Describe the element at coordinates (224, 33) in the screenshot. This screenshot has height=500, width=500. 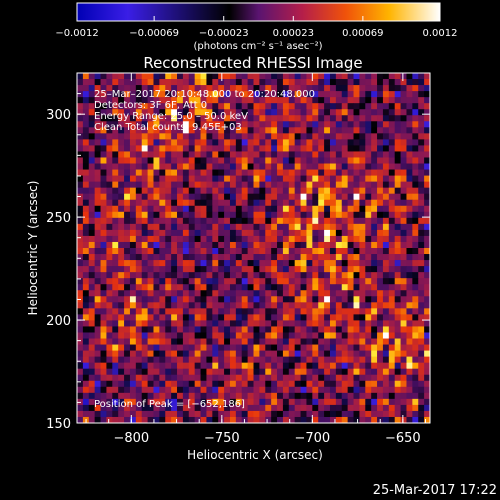
I see `colorbar-tick-label: −0.00023` at that location.